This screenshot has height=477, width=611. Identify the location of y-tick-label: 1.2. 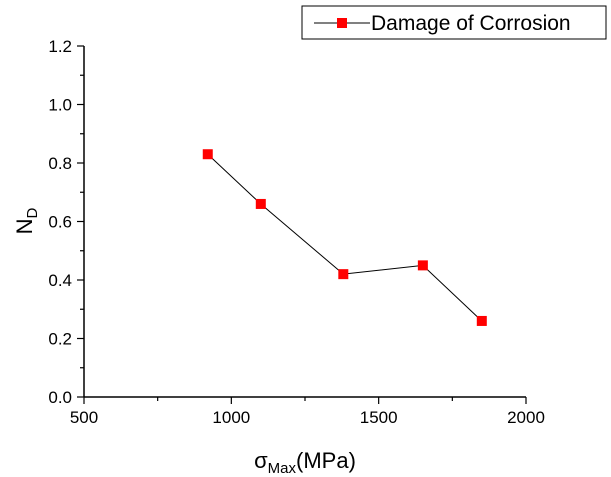
(60, 46).